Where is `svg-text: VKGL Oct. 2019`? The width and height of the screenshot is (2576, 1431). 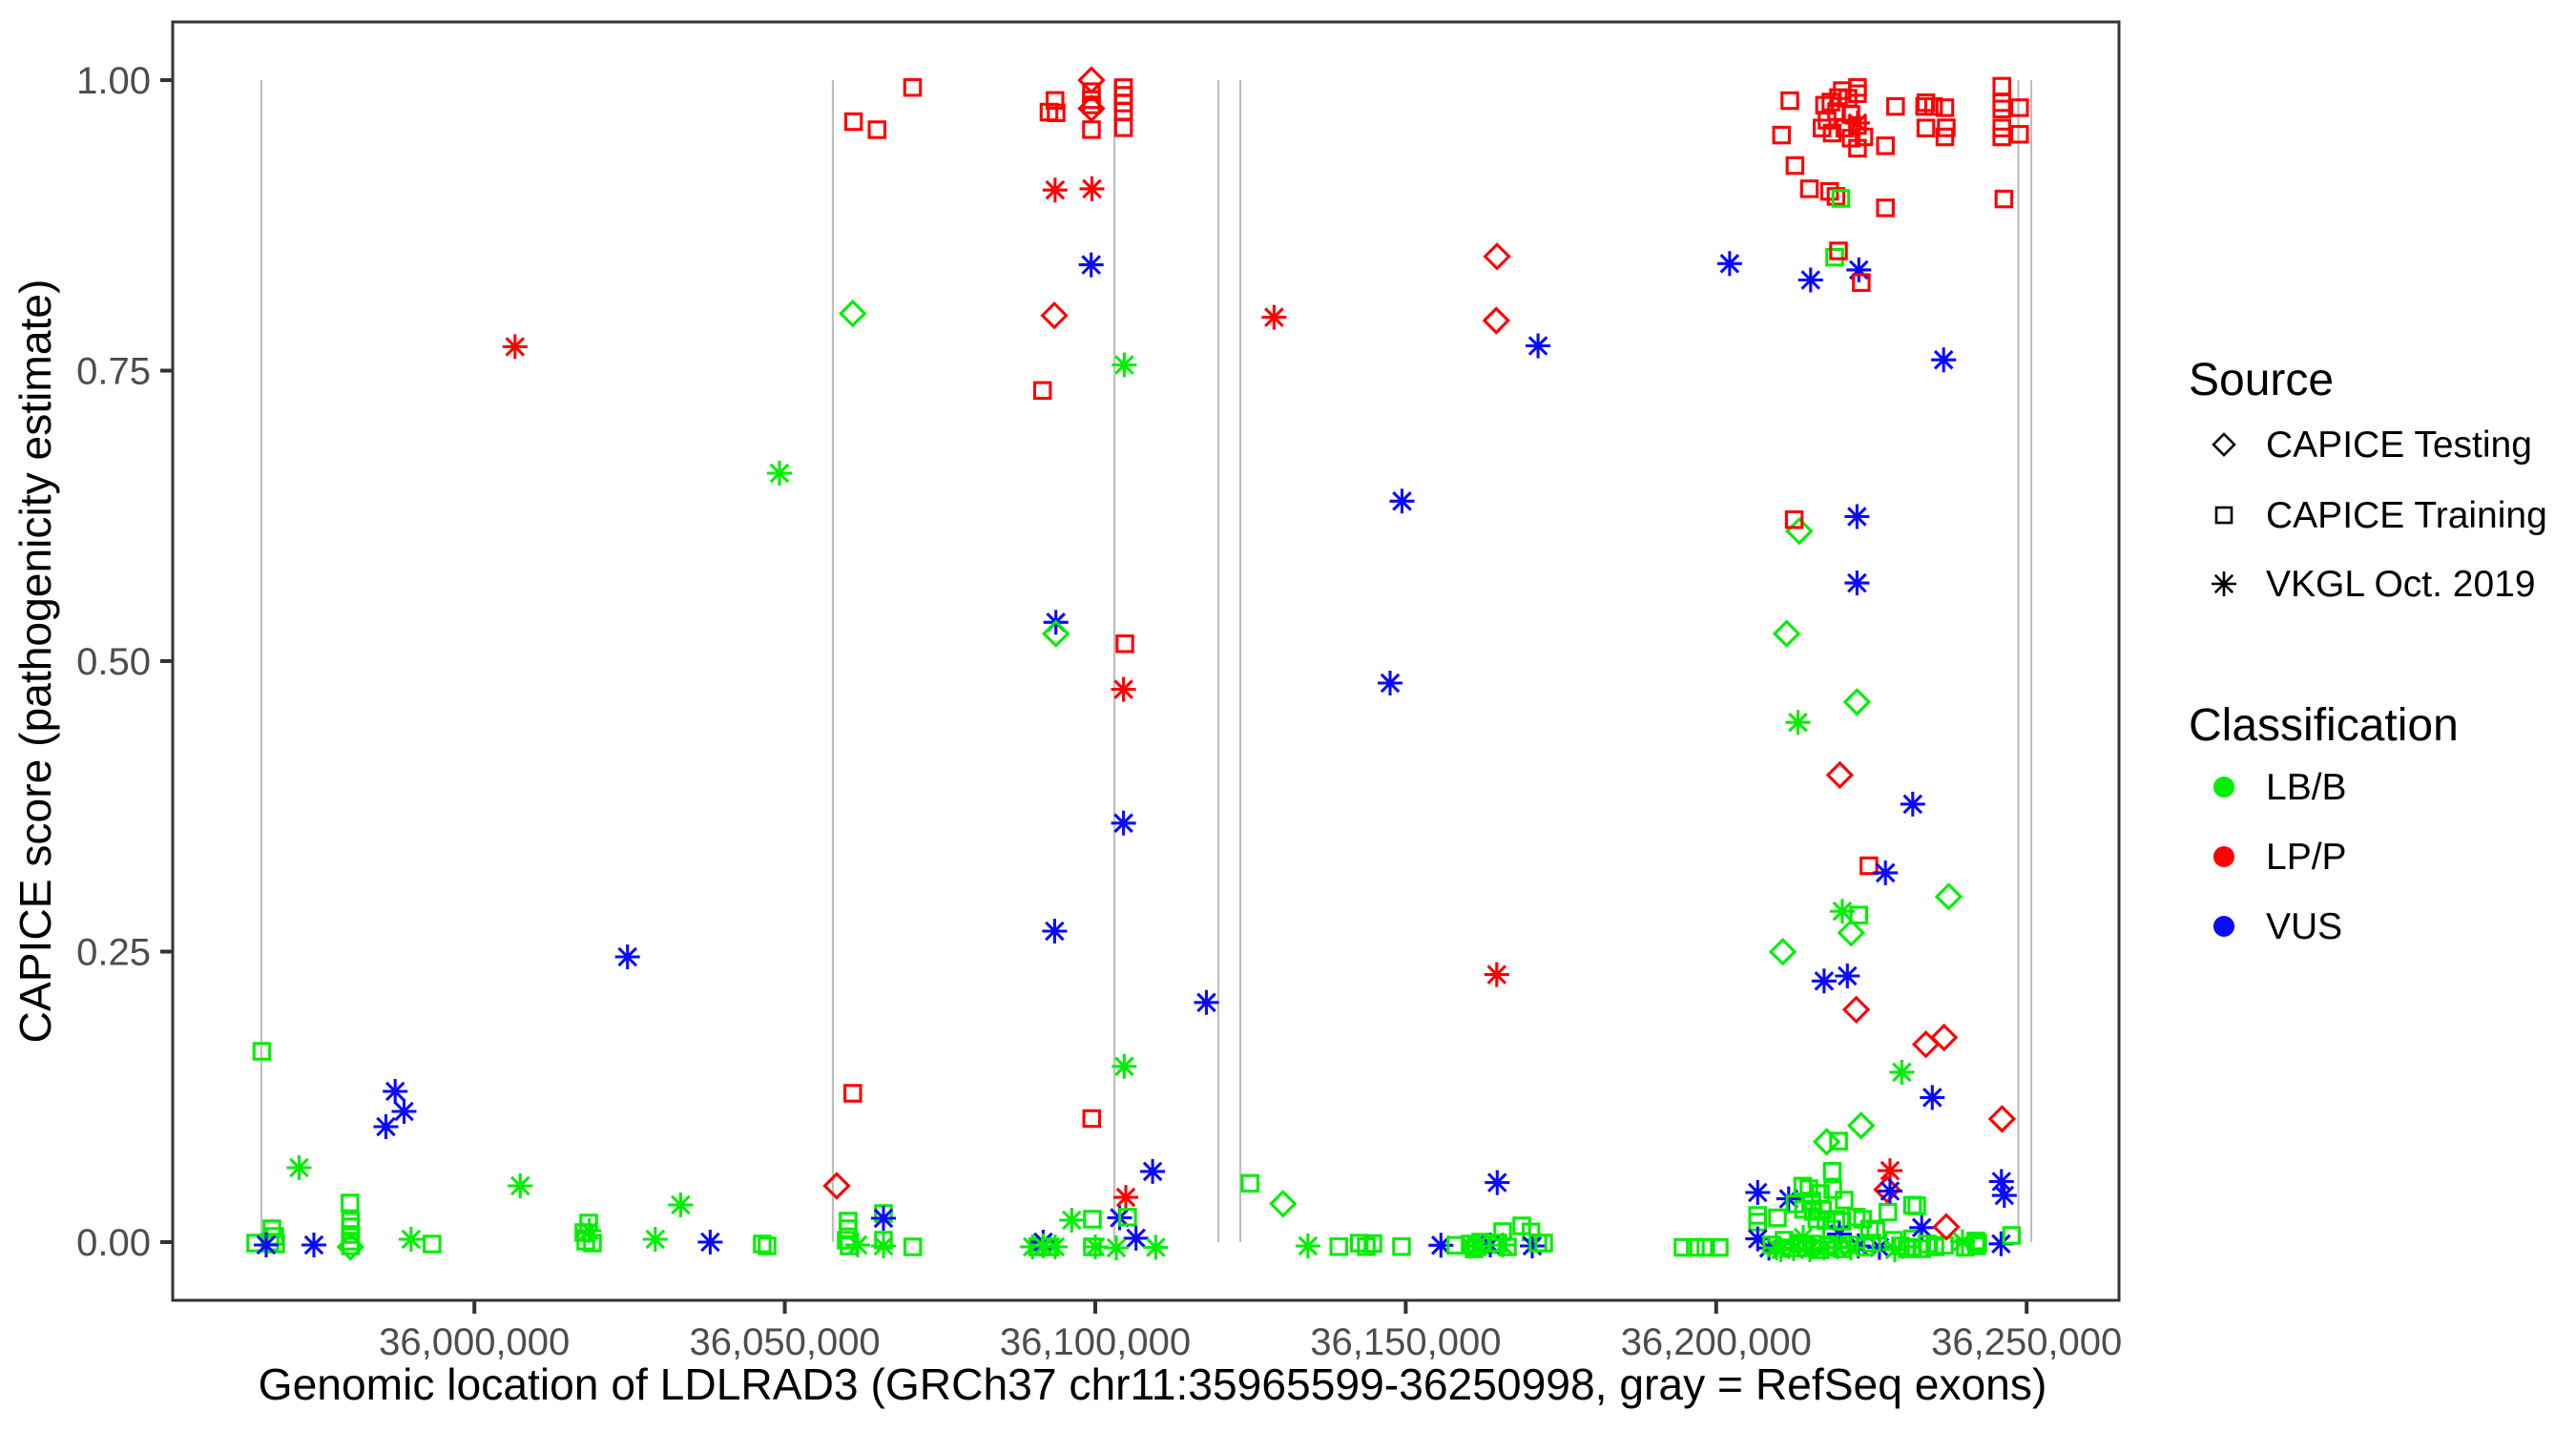 svg-text: VKGL Oct. 2019 is located at coordinates (2401, 584).